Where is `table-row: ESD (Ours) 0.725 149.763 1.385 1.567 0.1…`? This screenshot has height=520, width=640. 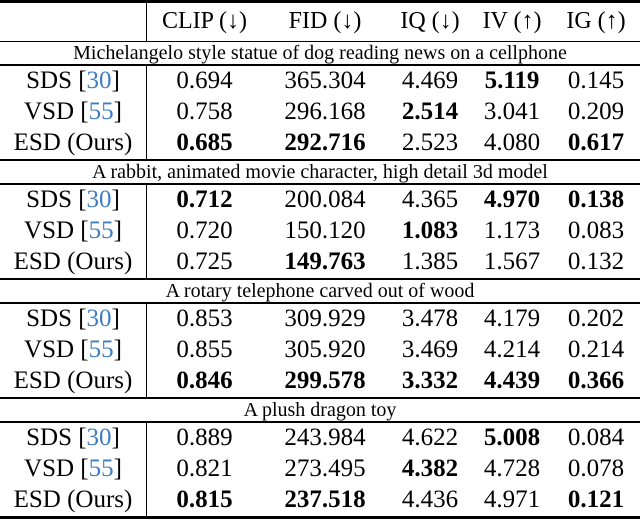
table-row: ESD (Ours) 0.725 149.763 1.385 1.567 0.1… is located at coordinates (320, 262).